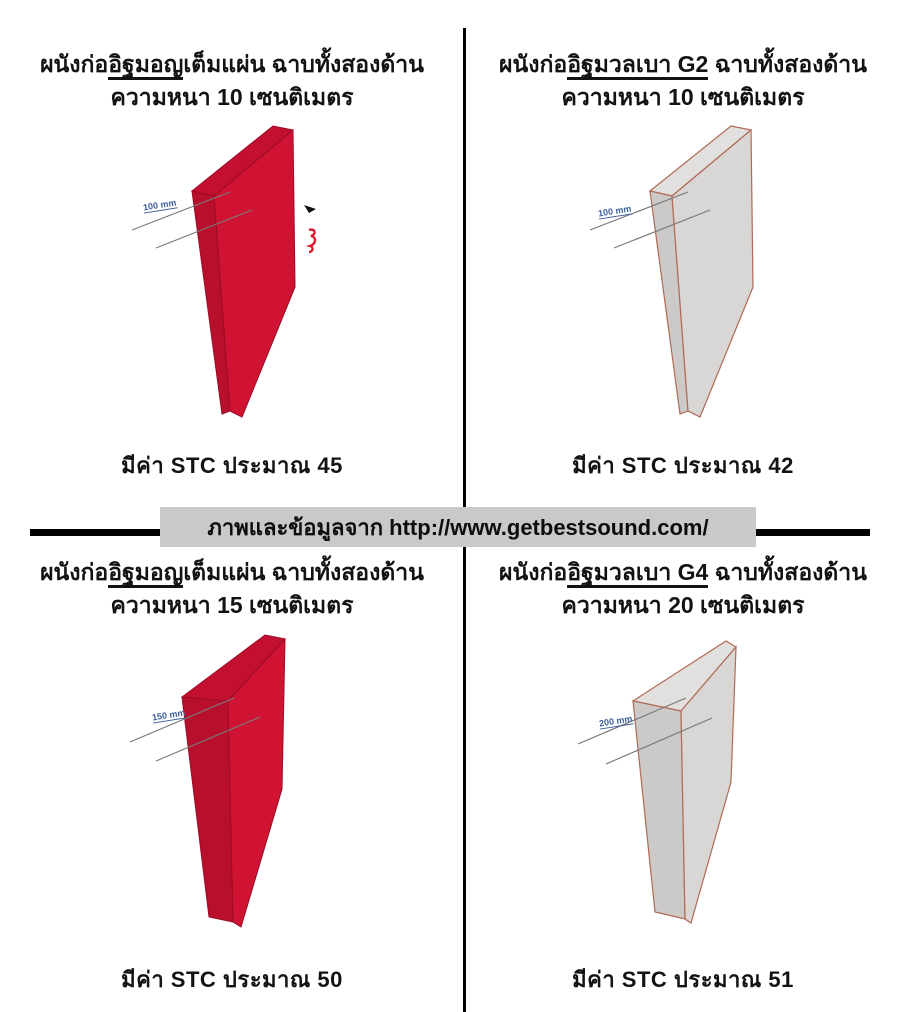  What do you see at coordinates (232, 605) in the screenshot?
I see `title-line2: ความหนา 15 เซนติเมตร` at bounding box center [232, 605].